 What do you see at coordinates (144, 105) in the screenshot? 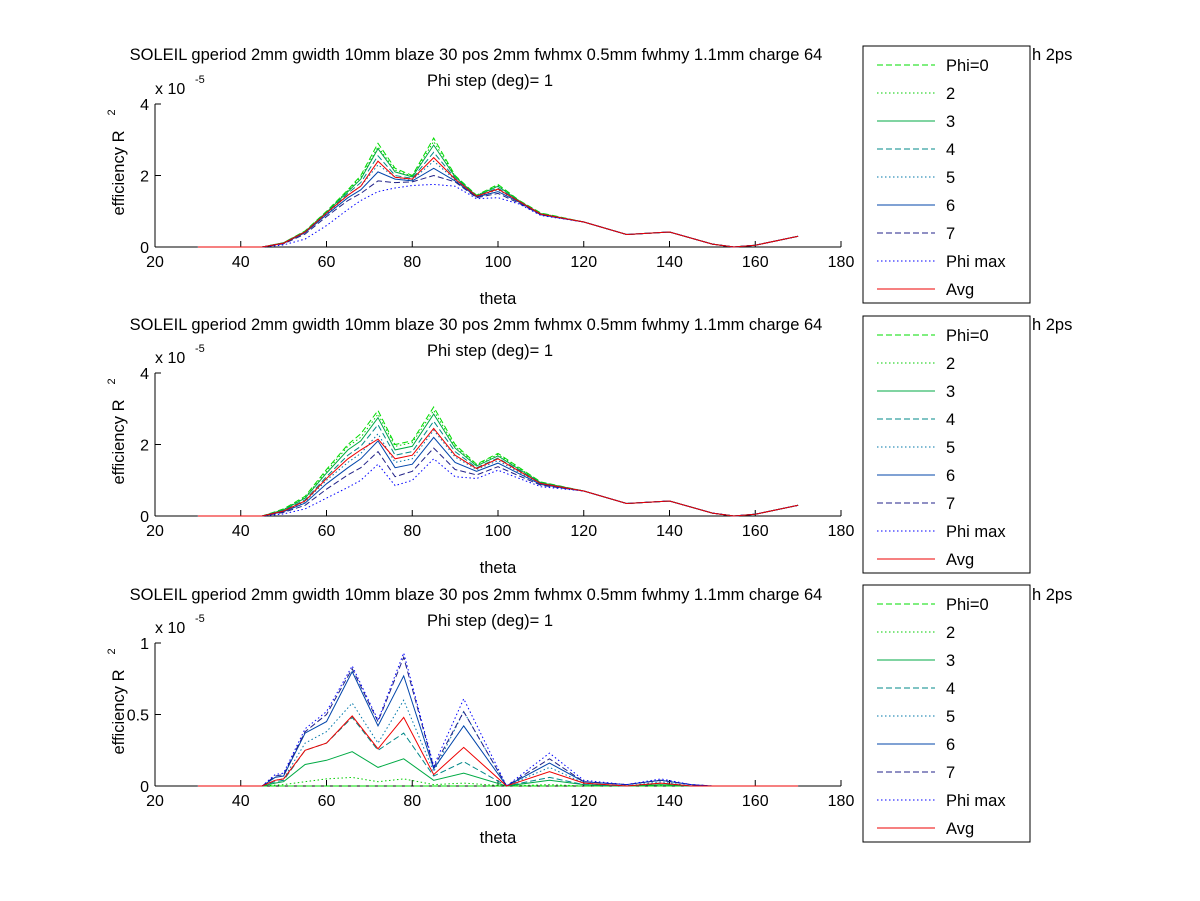
I see `y-tick-label: 4` at bounding box center [144, 105].